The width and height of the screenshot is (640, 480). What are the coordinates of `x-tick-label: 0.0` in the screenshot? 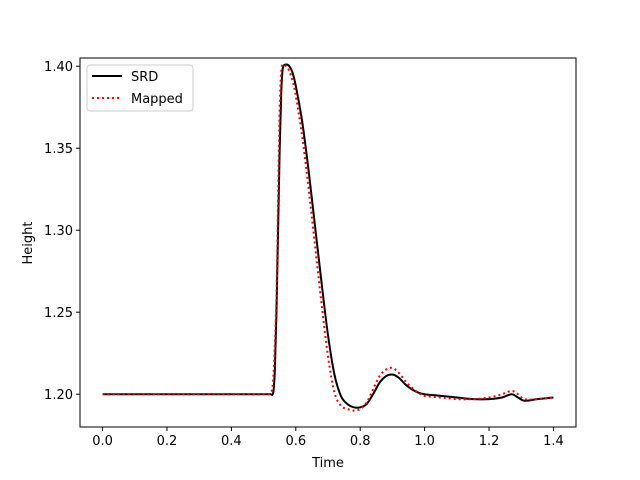 It's located at (102, 441).